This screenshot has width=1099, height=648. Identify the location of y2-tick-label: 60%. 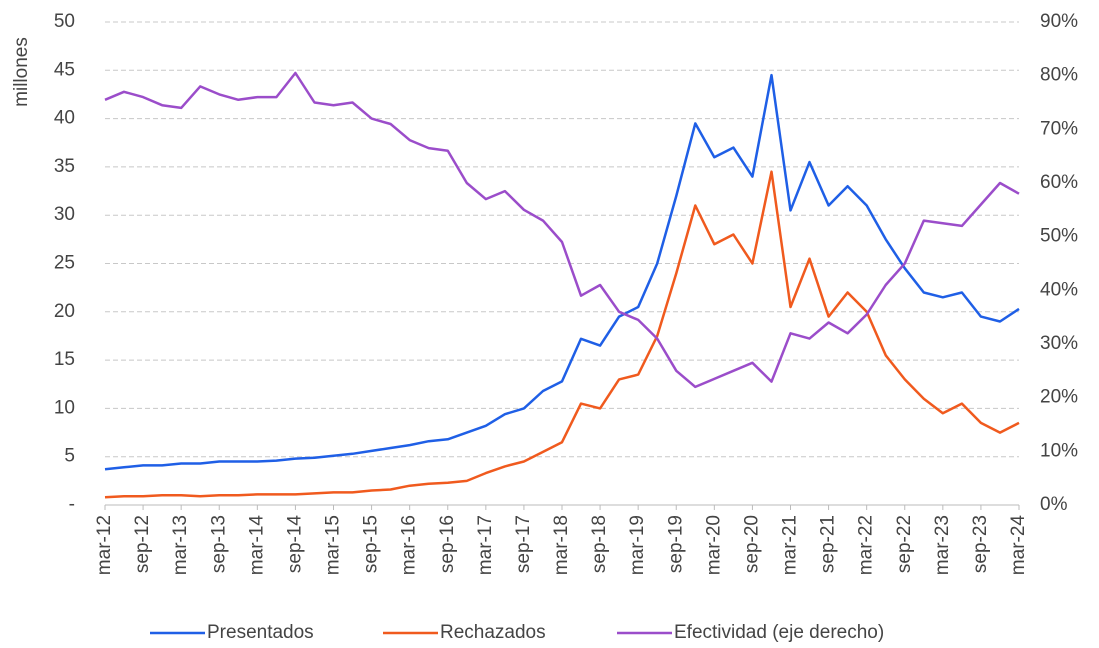
(1059, 182).